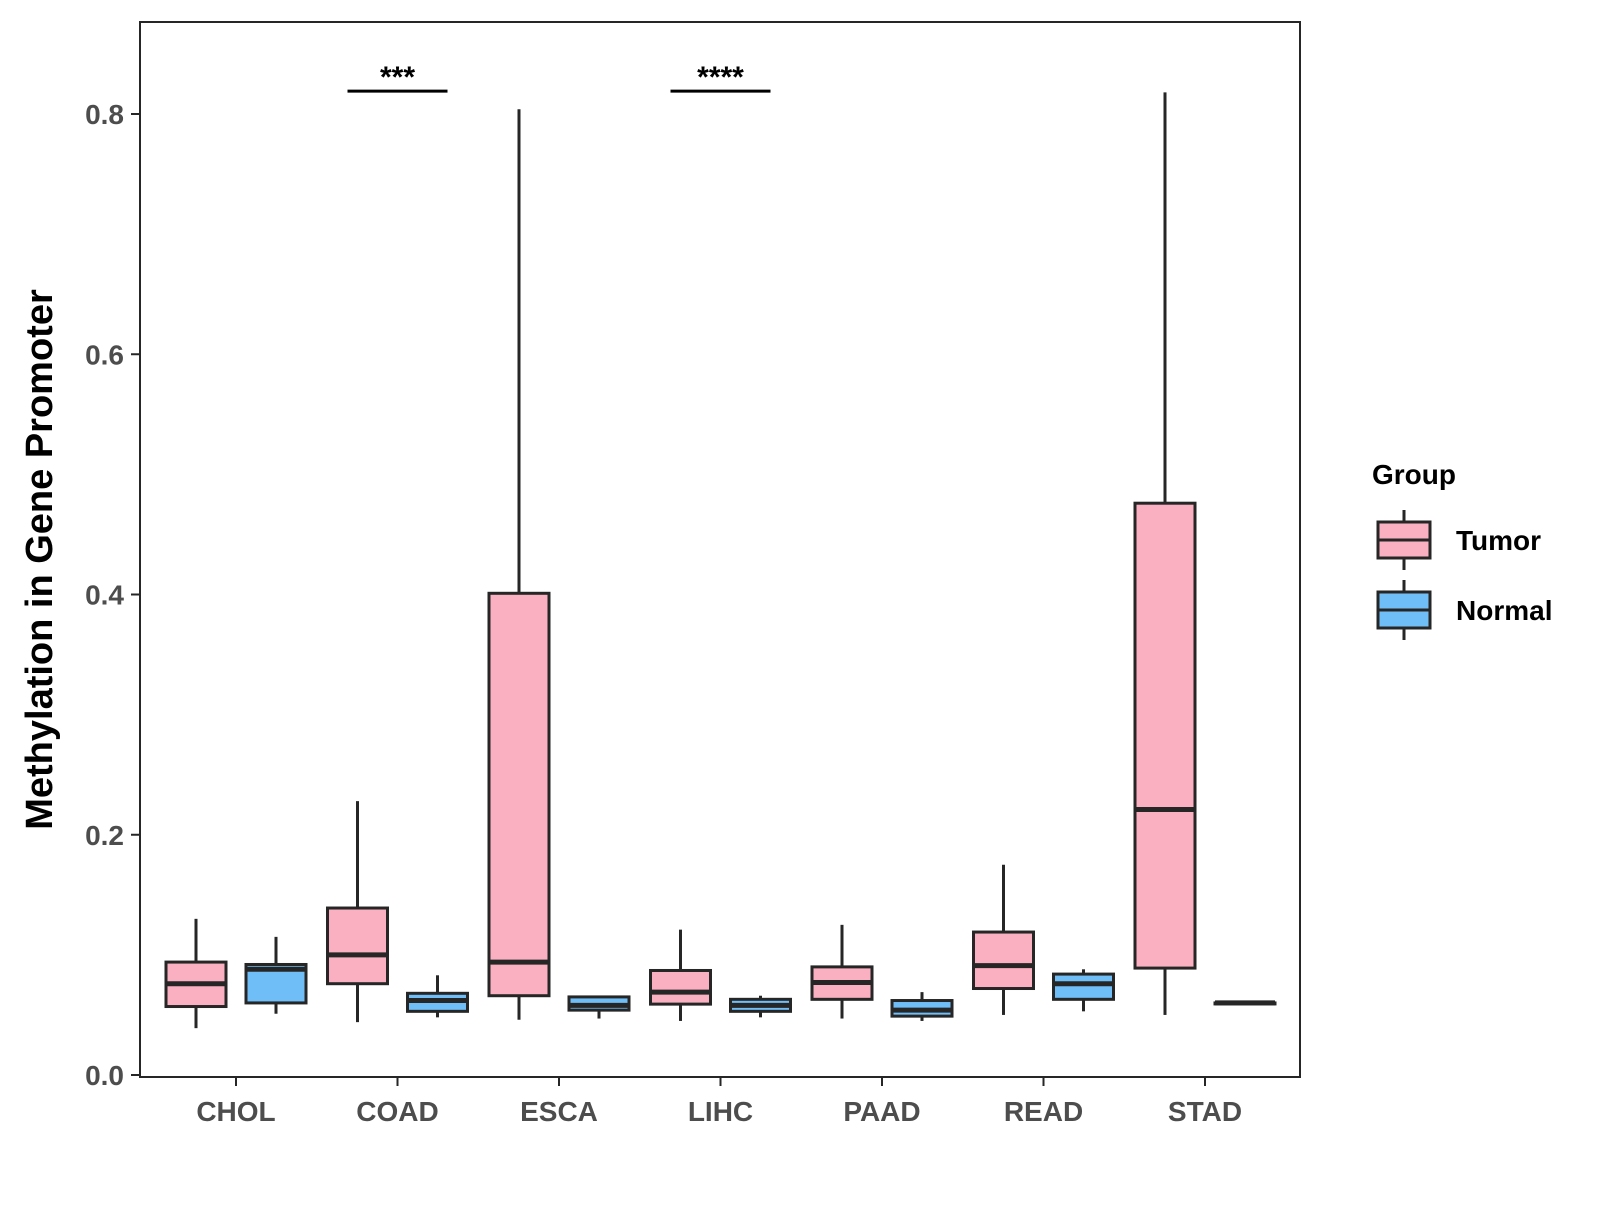 The image size is (1600, 1205). Describe the element at coordinates (1414, 474) in the screenshot. I see `legend-title: Group` at that location.